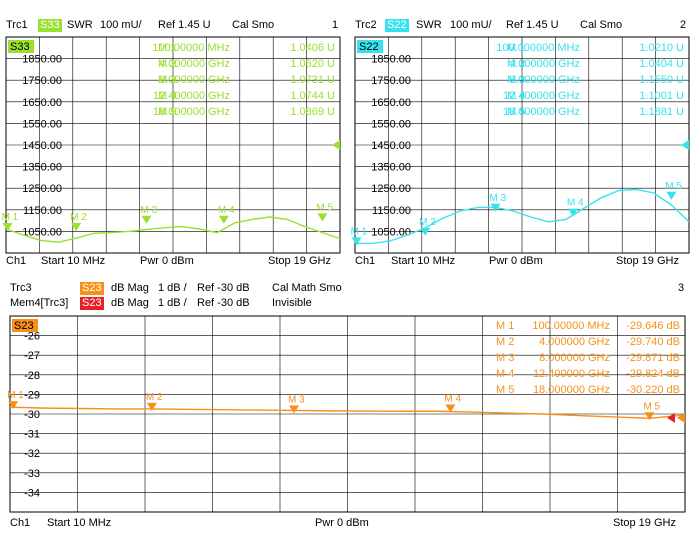 This screenshot has height=539, width=693. What do you see at coordinates (149, 210) in the screenshot?
I see `marker-label: M 3` at bounding box center [149, 210].